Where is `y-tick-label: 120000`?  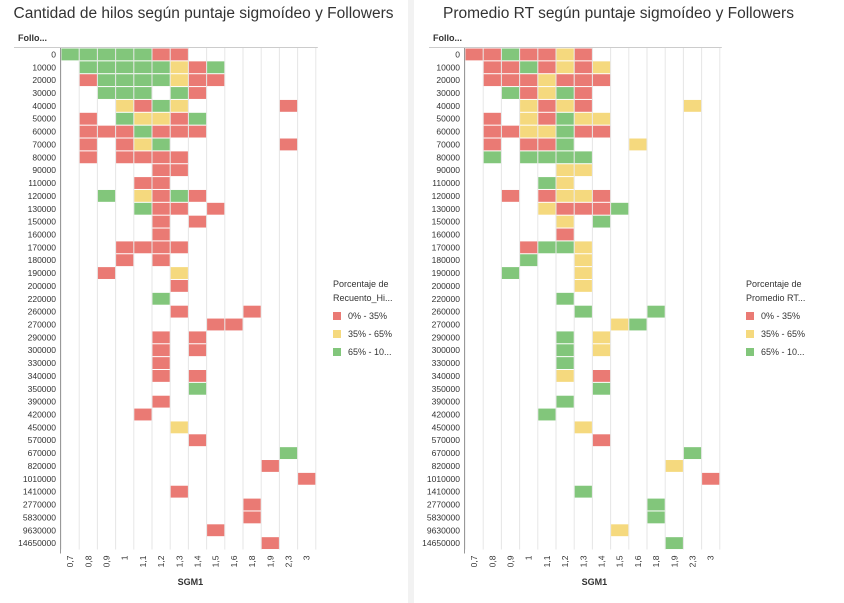 y-tick-label: 120000 is located at coordinates (446, 196).